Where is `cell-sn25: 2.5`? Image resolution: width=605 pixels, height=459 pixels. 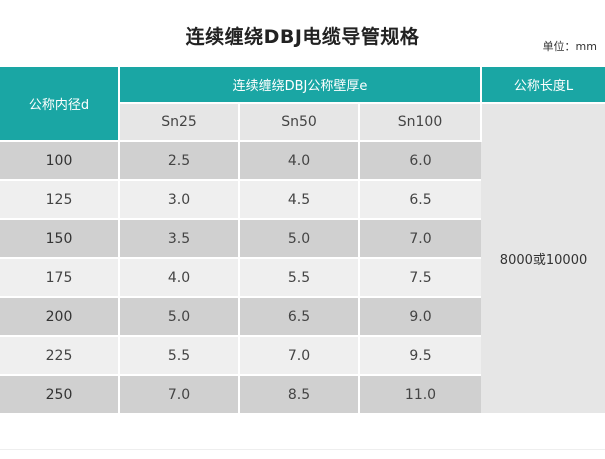 cell-sn25: 2.5 is located at coordinates (179, 161).